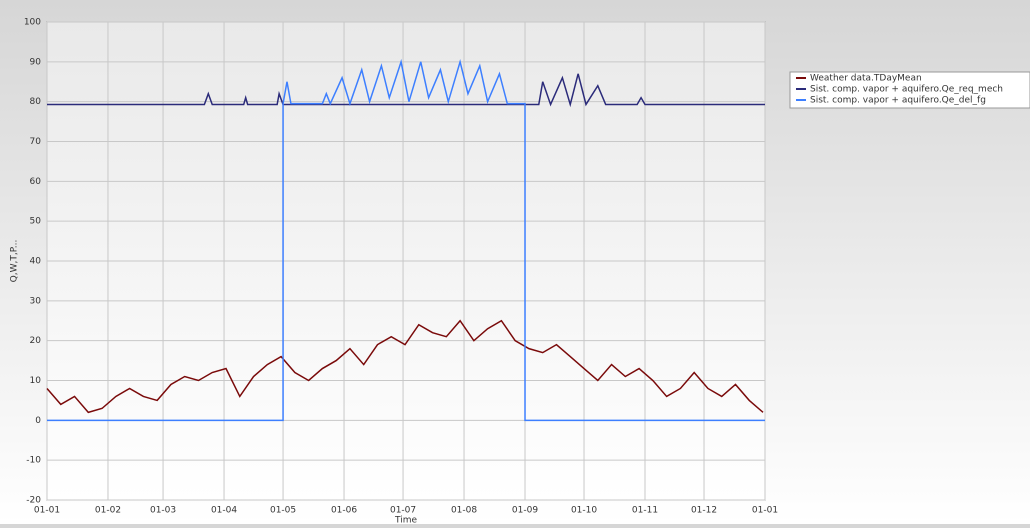 The image size is (1030, 528). What do you see at coordinates (36, 301) in the screenshot?
I see `y-tick-label: 30` at bounding box center [36, 301].